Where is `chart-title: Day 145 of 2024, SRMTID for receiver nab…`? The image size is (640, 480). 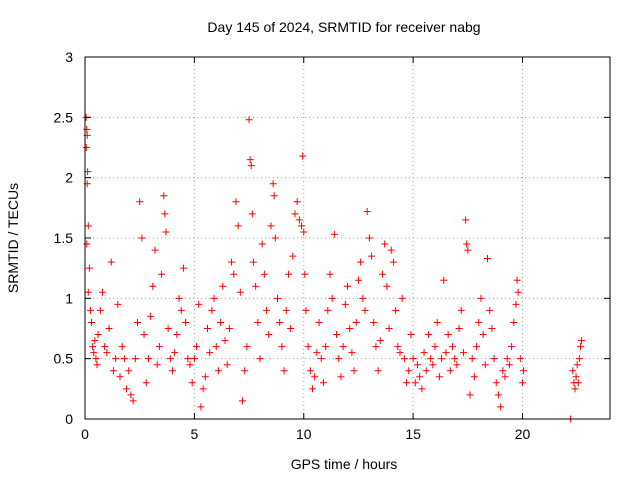 chart-title: Day 145 of 2024, SRMTID for receiver nab… is located at coordinates (343, 27).